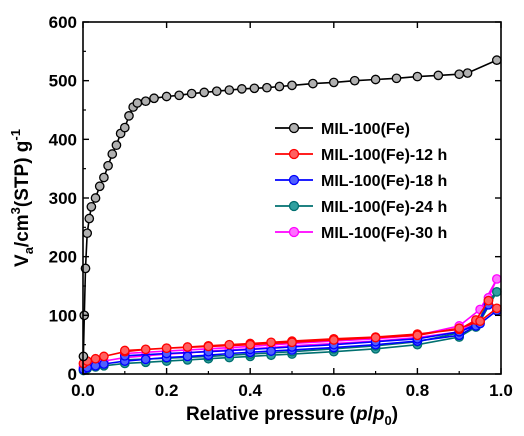 The image size is (524, 436). Describe the element at coordinates (418, 390) in the screenshot. I see `x-tick-label: 0.8` at that location.